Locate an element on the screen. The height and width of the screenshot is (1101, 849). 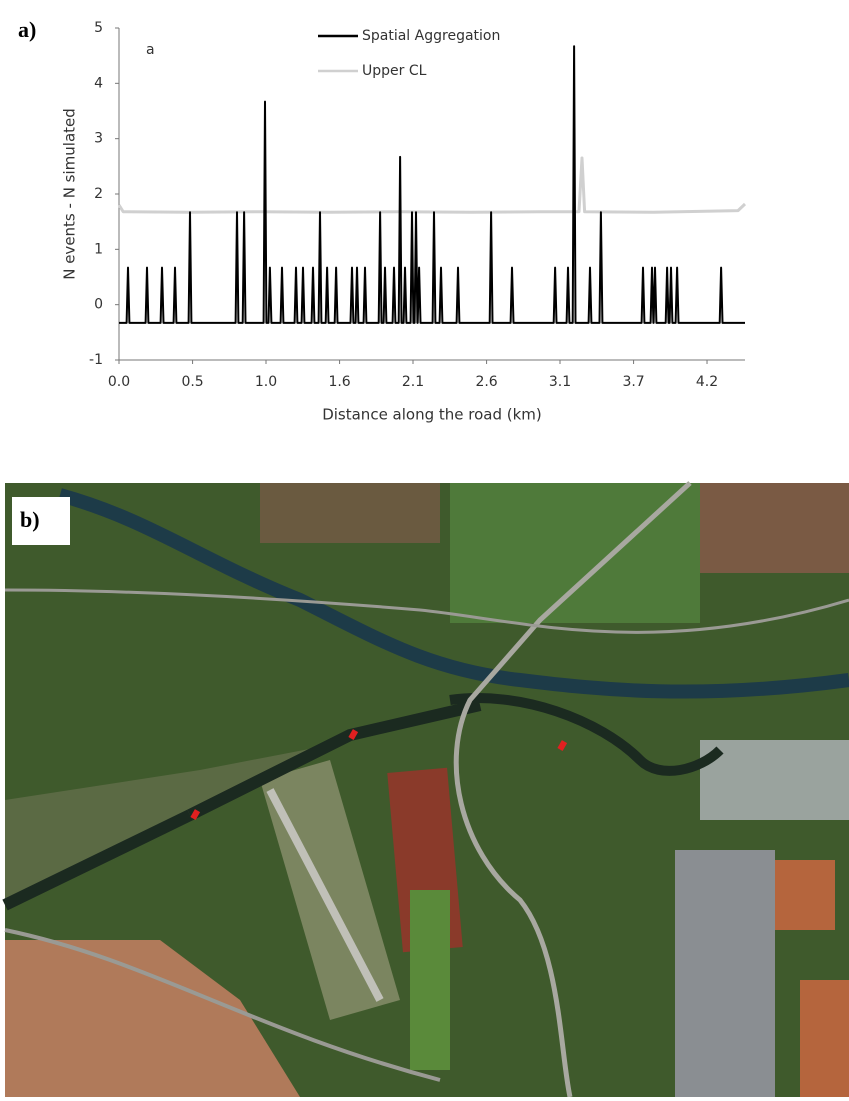
y-tick-label: 1 is located at coordinates (98, 249).